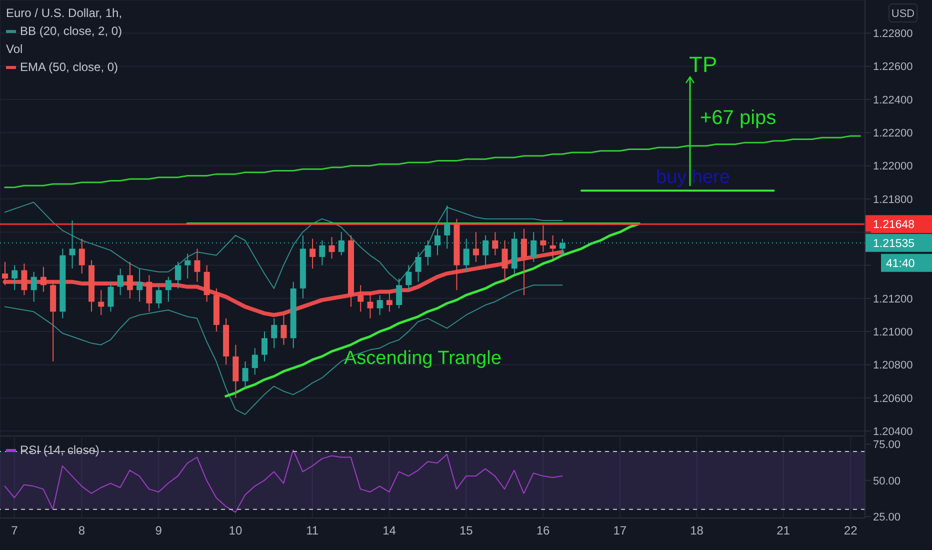 The width and height of the screenshot is (932, 550). Describe the element at coordinates (783, 531) in the screenshot. I see `x-tick-label: 21` at that location.